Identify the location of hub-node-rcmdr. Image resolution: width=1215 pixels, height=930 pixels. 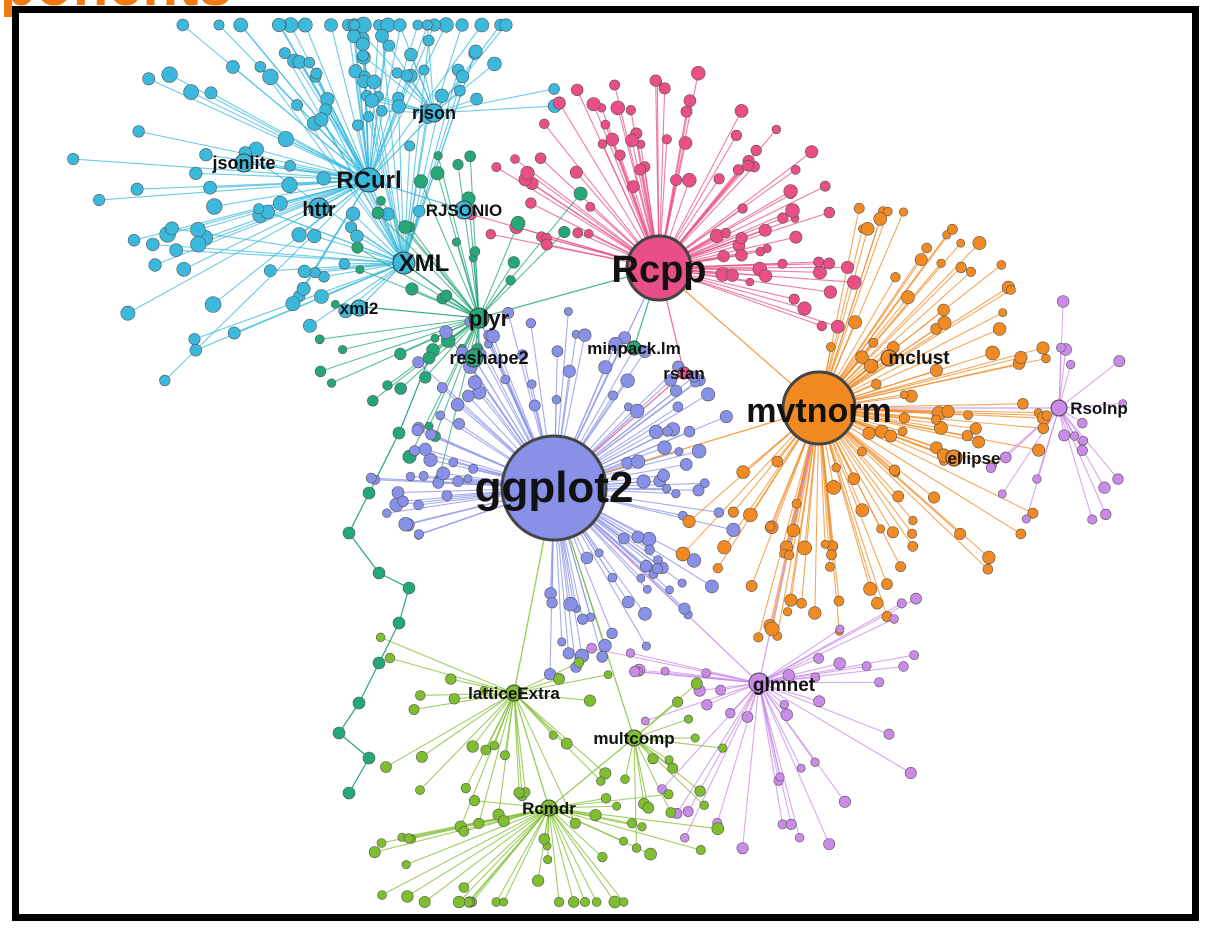
(549, 808).